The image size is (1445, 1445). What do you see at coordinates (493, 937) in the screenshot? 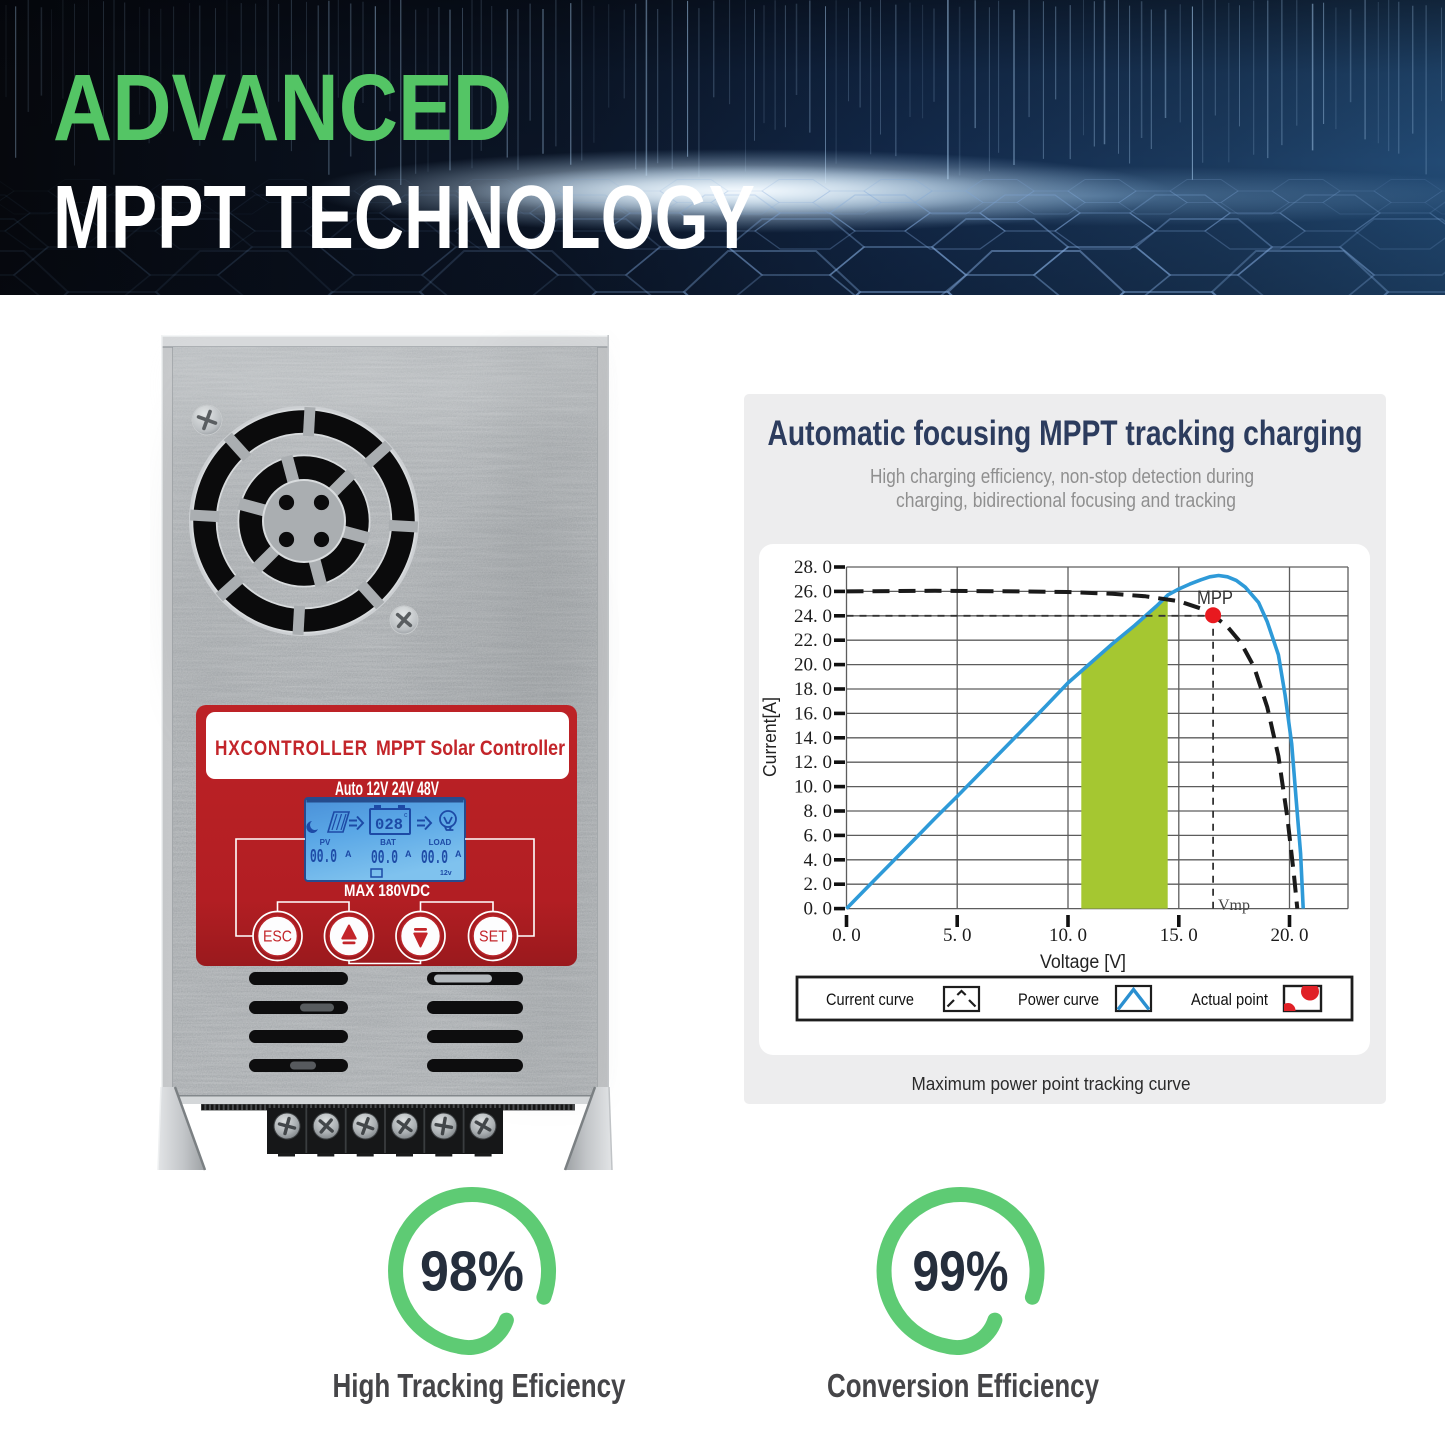
I see `svg-text: SET` at bounding box center [493, 937].